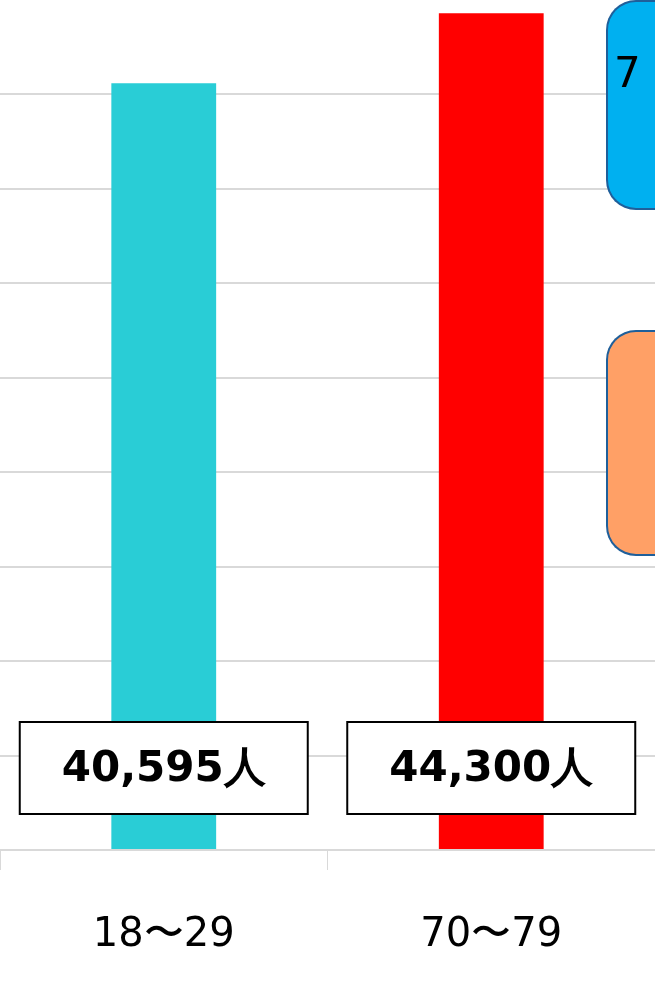  Describe the element at coordinates (163, 932) in the screenshot. I see `x-tick-label: 18〜29` at that location.